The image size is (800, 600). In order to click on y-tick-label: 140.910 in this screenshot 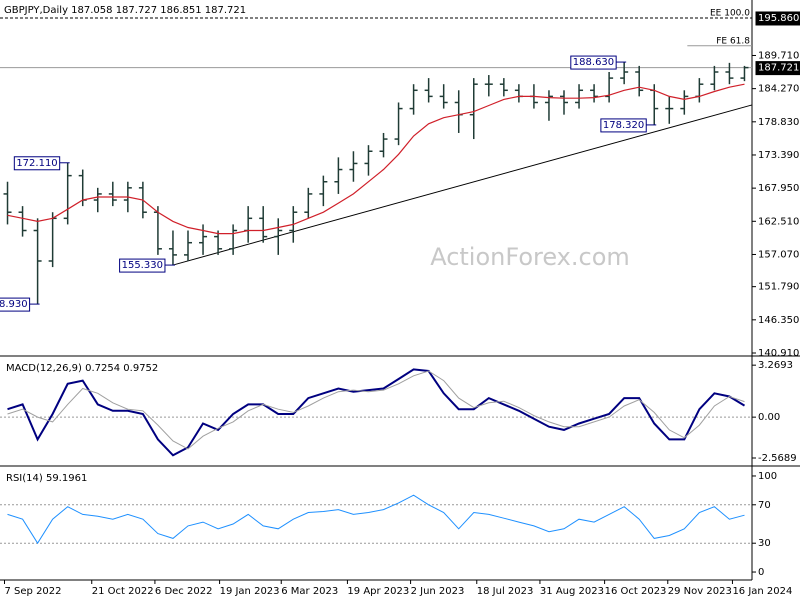, I will do `click(778, 353)`.